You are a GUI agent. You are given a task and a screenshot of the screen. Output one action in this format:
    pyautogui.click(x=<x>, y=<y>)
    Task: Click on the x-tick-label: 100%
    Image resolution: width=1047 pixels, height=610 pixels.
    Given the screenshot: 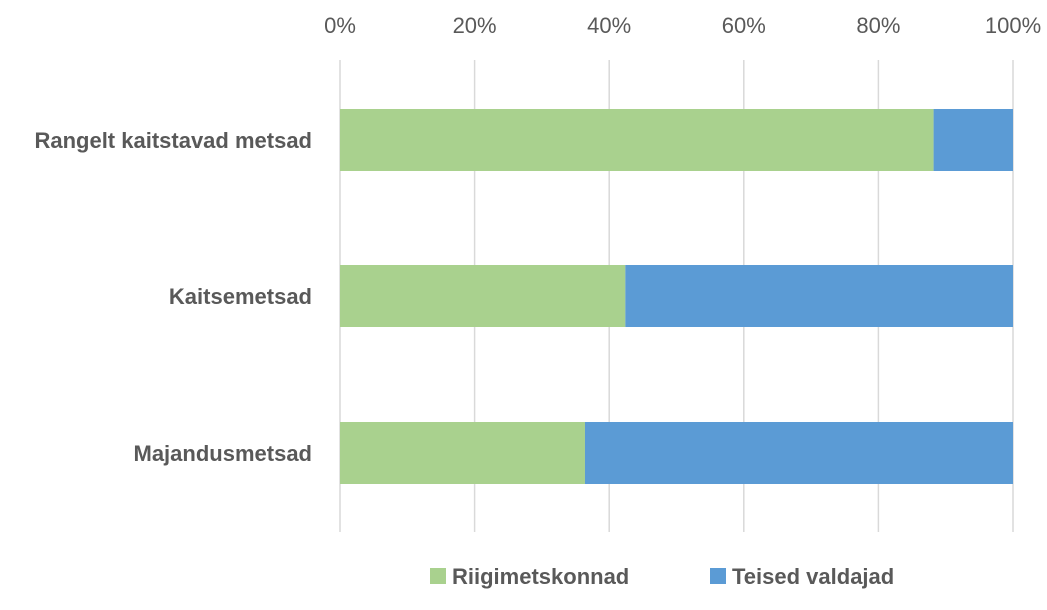 What is the action you would take?
    pyautogui.click(x=1013, y=25)
    